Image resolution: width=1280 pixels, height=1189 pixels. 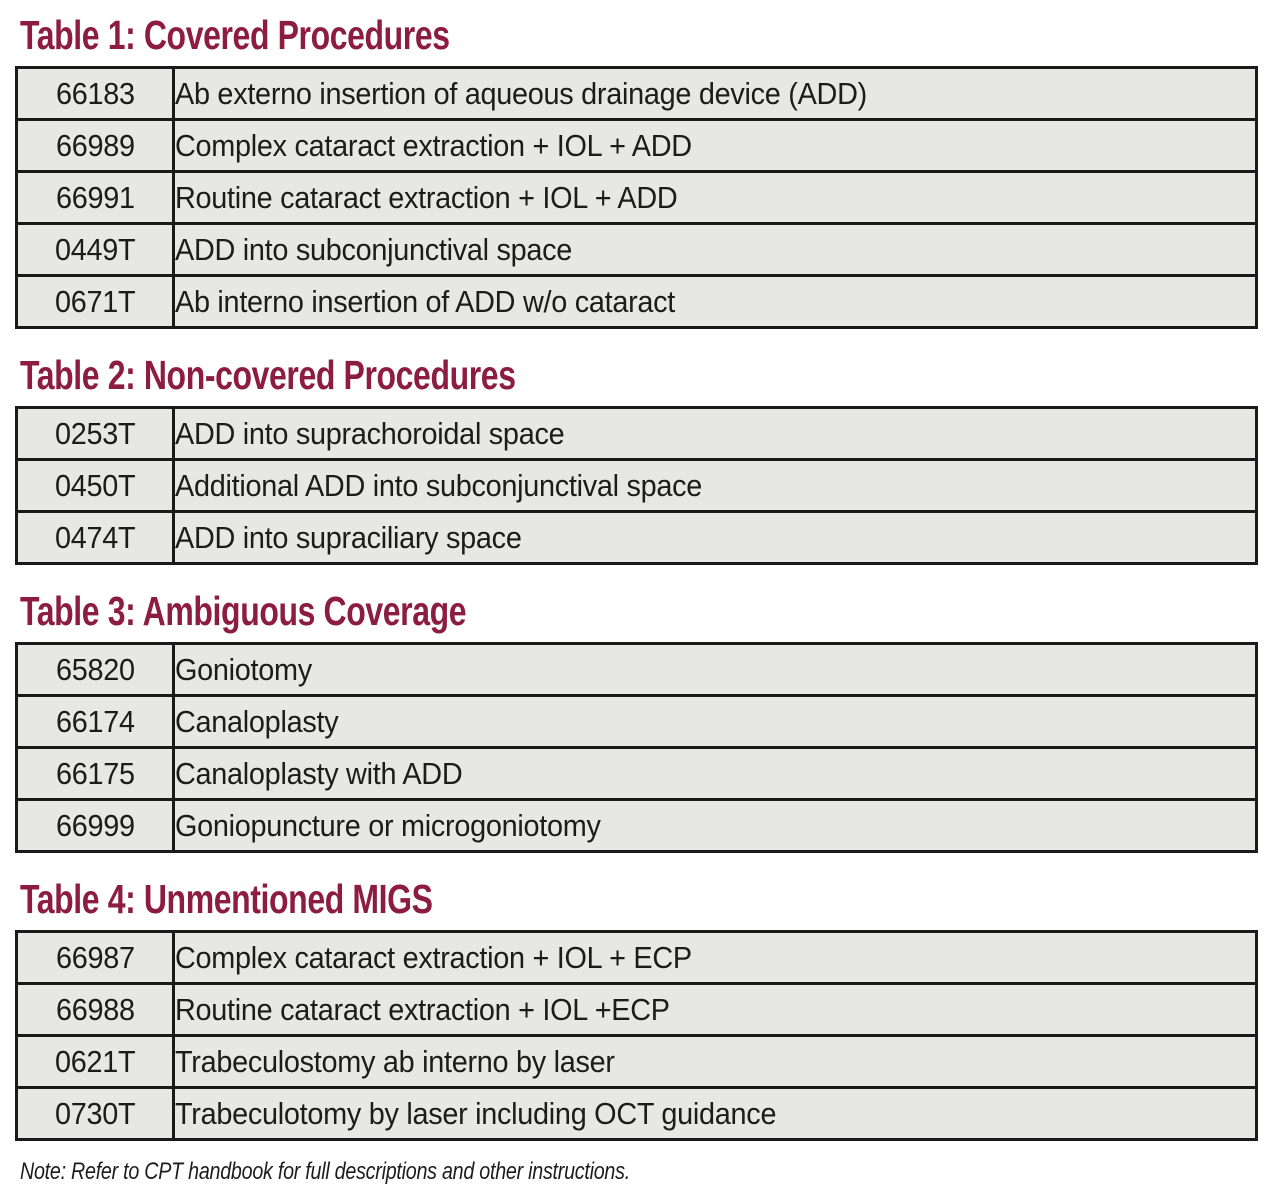 I want to click on cpt-code: 66175, so click(x=95, y=774).